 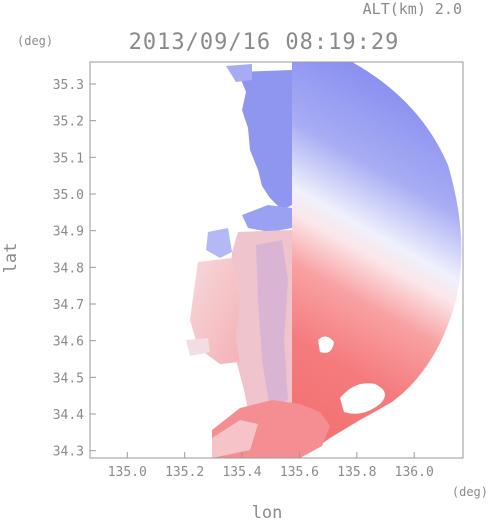 What do you see at coordinates (11, 258) in the screenshot?
I see `y-axis-label: lat` at bounding box center [11, 258].